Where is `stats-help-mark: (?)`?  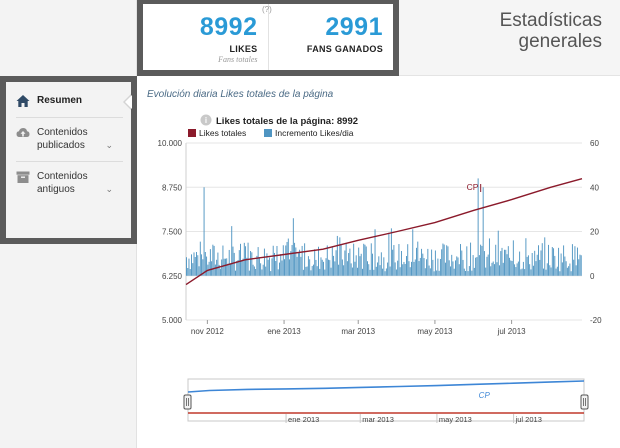 stats-help-mark: (?) is located at coordinates (267, 9).